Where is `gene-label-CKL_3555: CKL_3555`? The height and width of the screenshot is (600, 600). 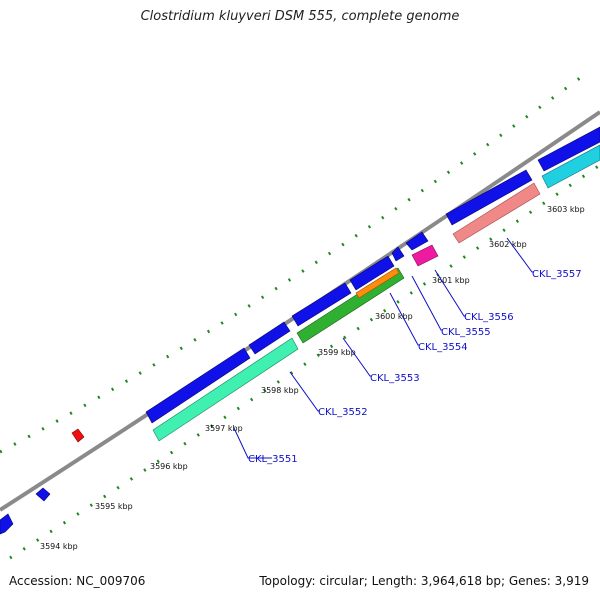 gene-label-CKL_3555: CKL_3555 is located at coordinates (466, 332).